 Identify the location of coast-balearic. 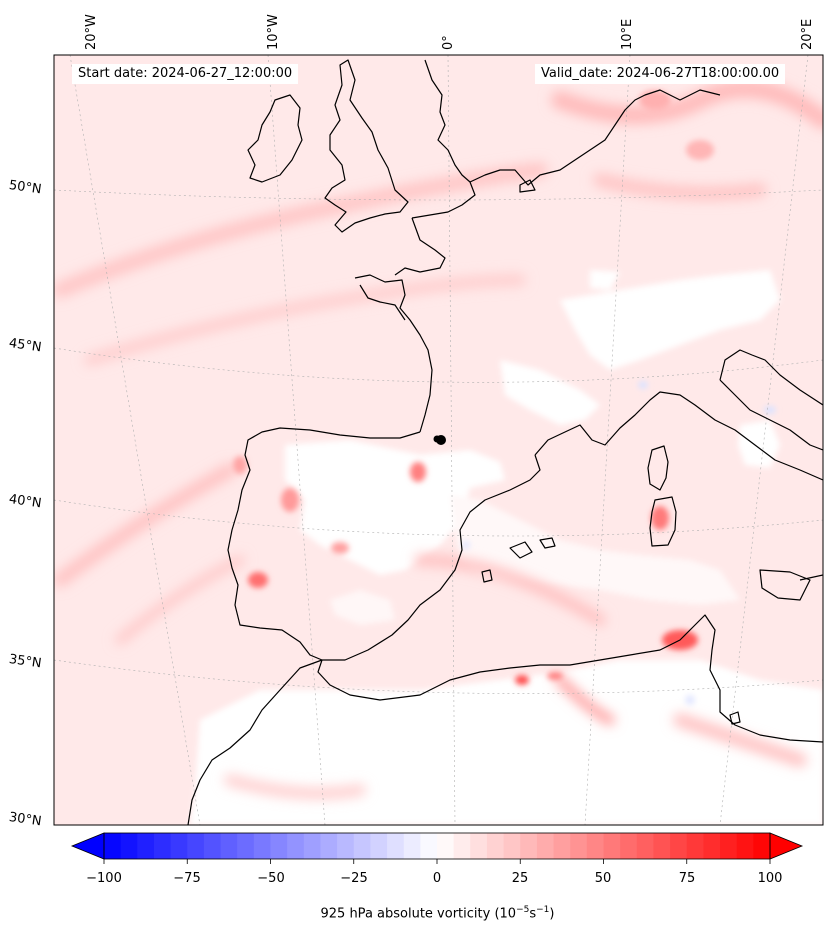
(521, 550).